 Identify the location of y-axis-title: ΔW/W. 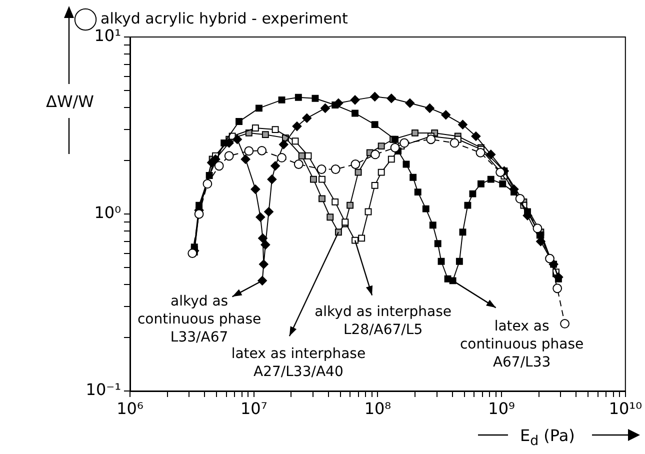
(70, 101).